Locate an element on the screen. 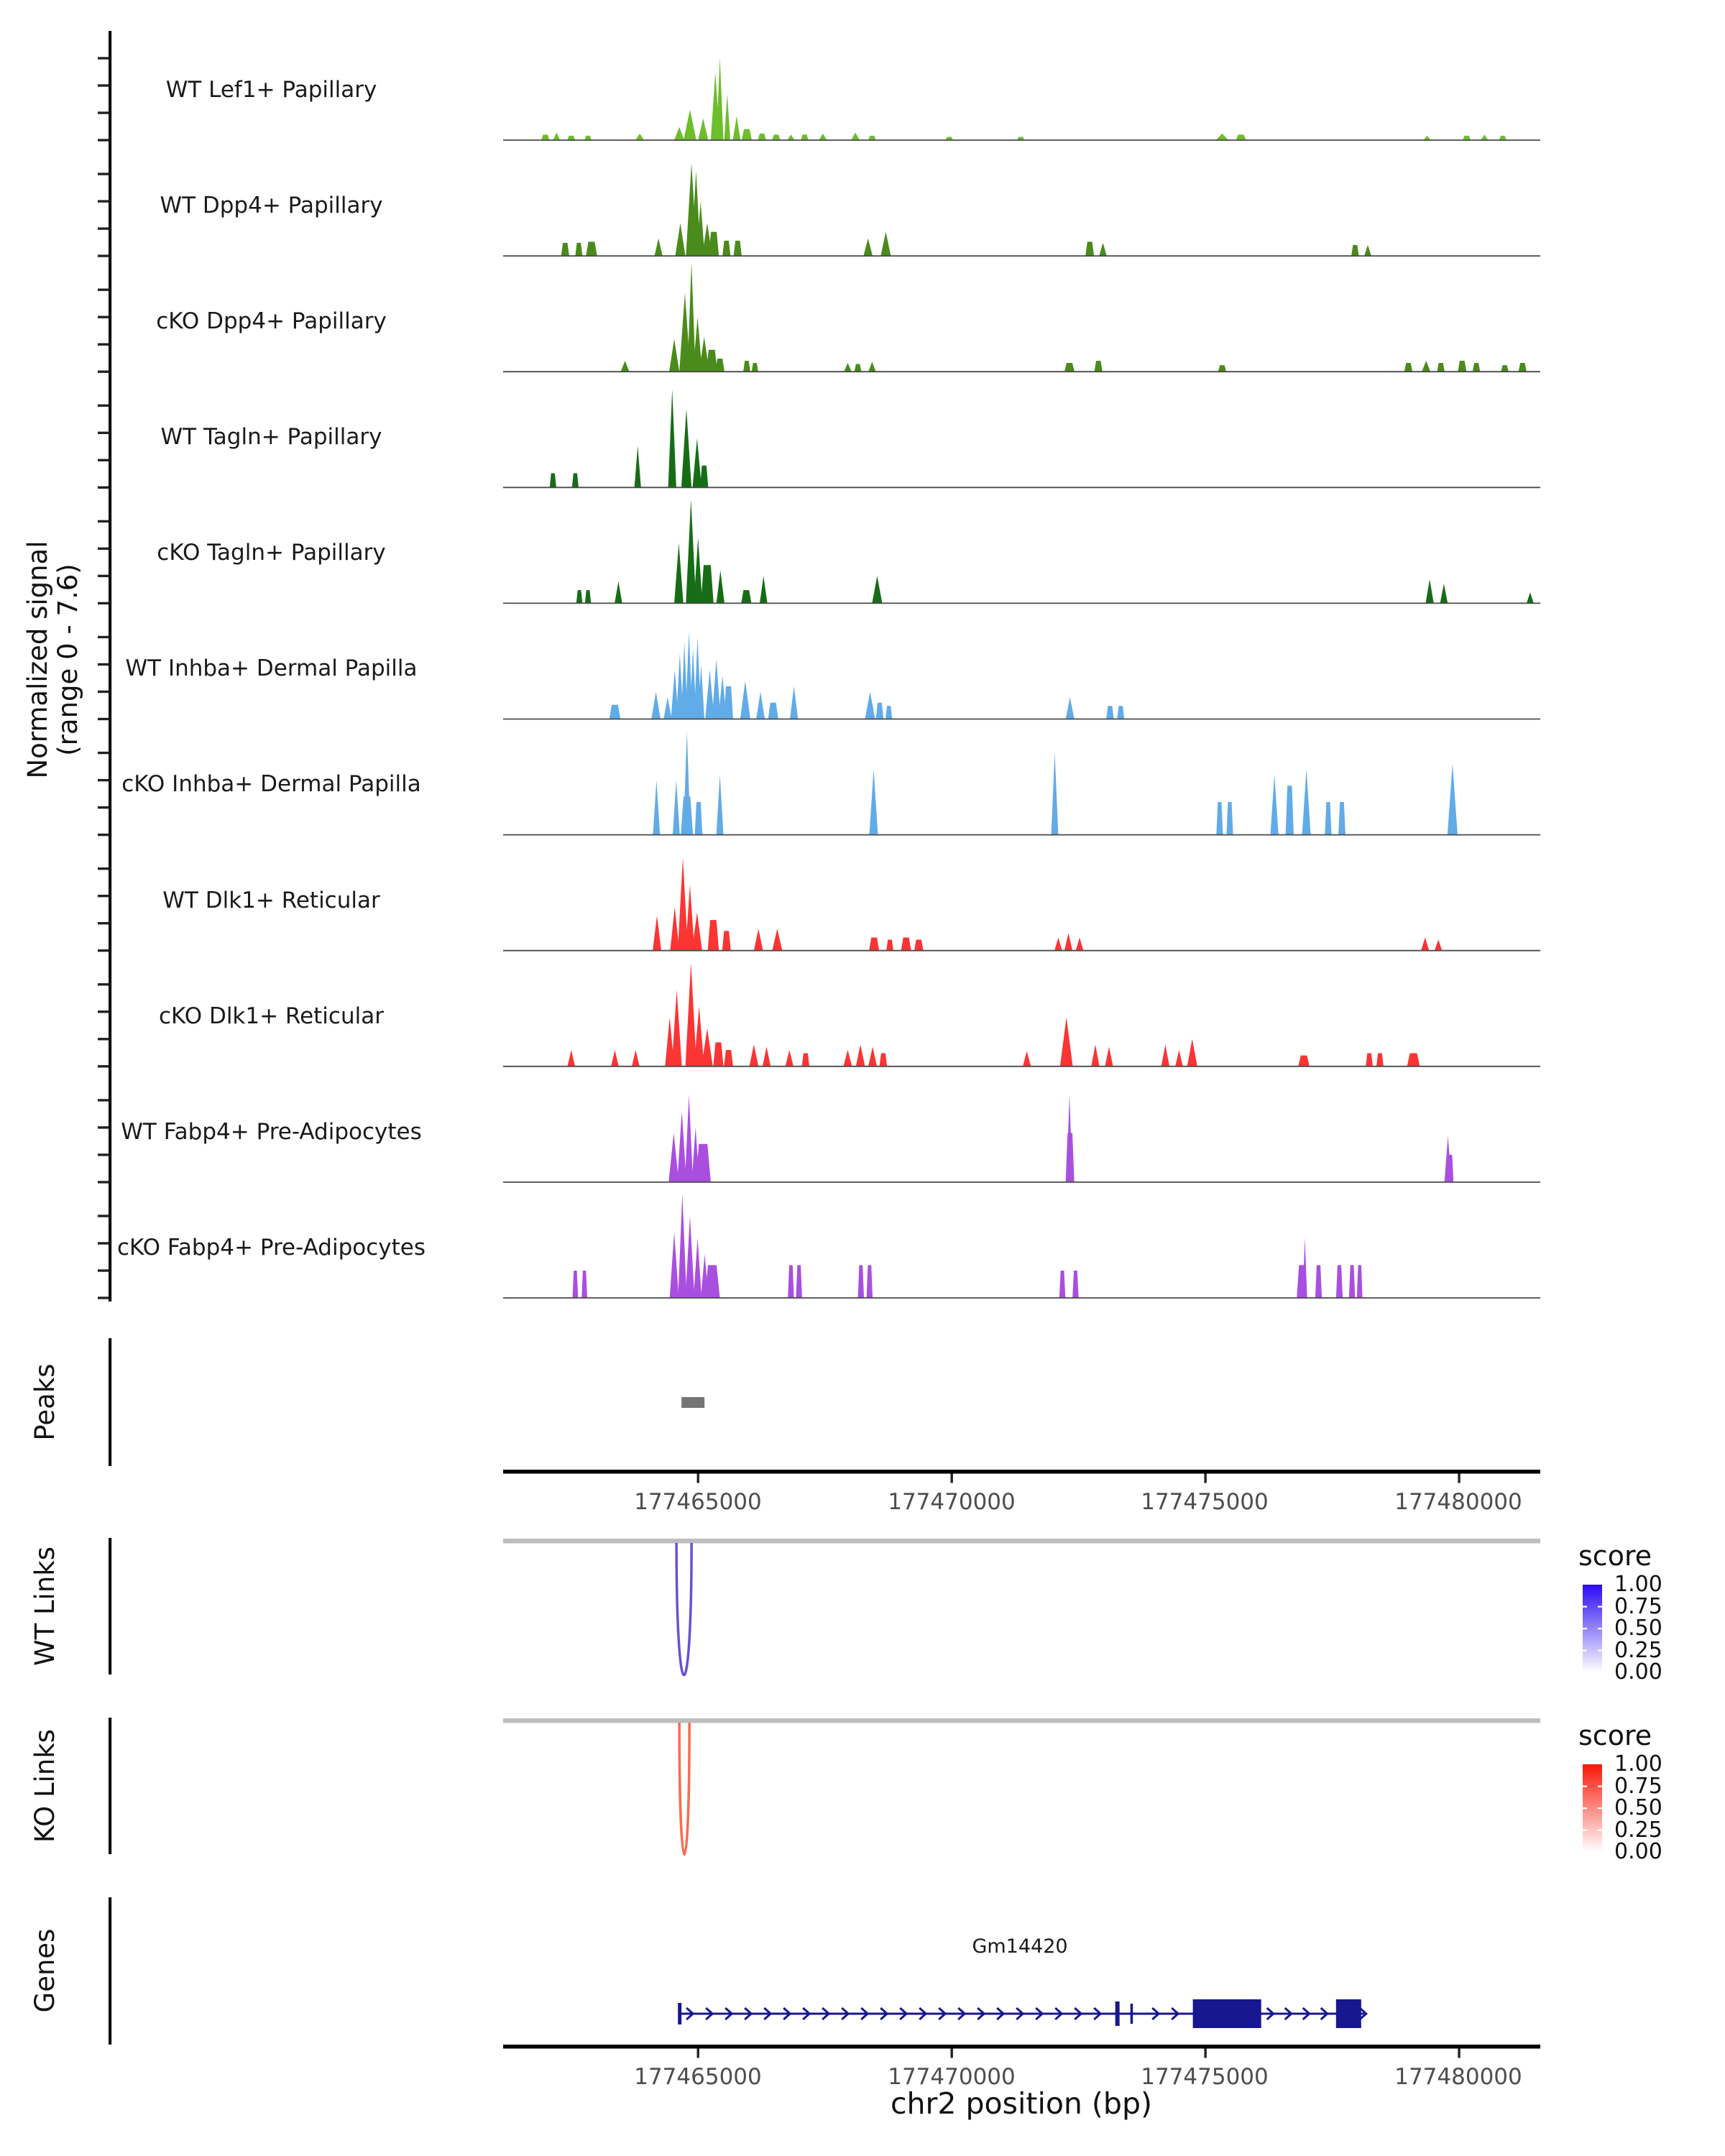 Image resolution: width=1725 pixels, height=2156 pixels. xtick-177475000-lower: 177475000 is located at coordinates (1205, 2077).